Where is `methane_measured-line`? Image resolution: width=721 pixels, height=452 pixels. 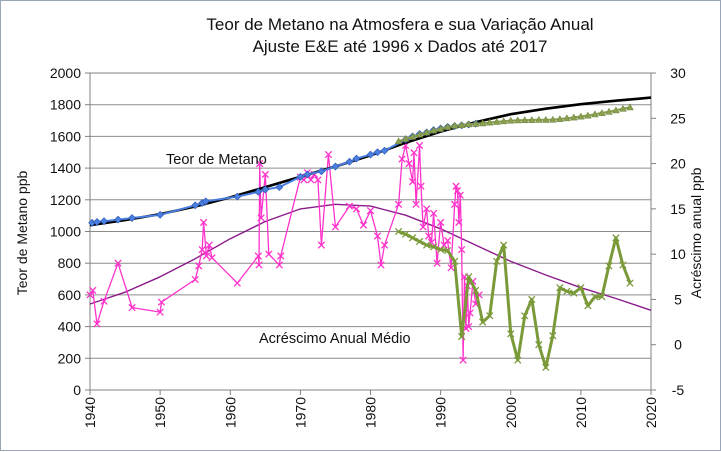 methane_measured-line is located at coordinates (514, 124).